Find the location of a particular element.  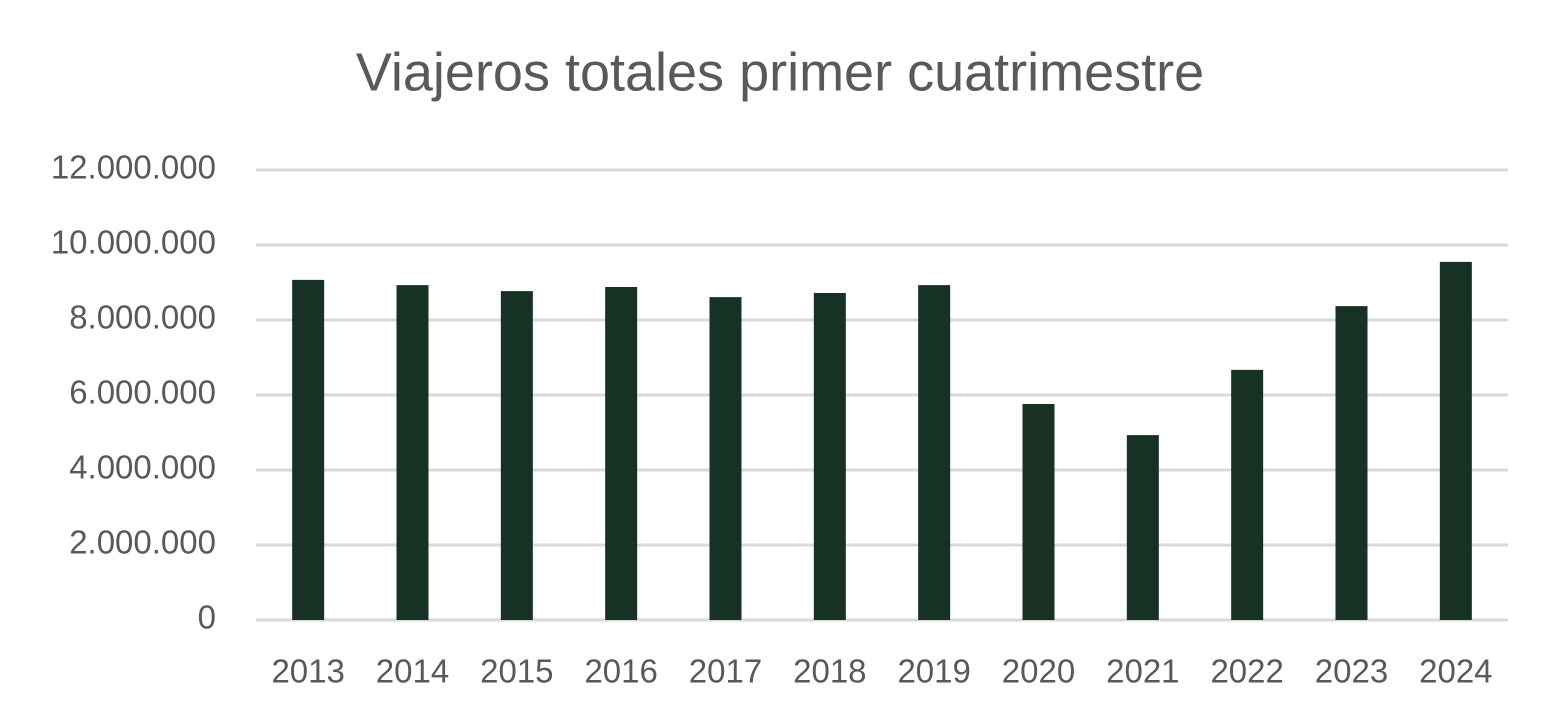

x-tick-label: 2013 is located at coordinates (307, 671).